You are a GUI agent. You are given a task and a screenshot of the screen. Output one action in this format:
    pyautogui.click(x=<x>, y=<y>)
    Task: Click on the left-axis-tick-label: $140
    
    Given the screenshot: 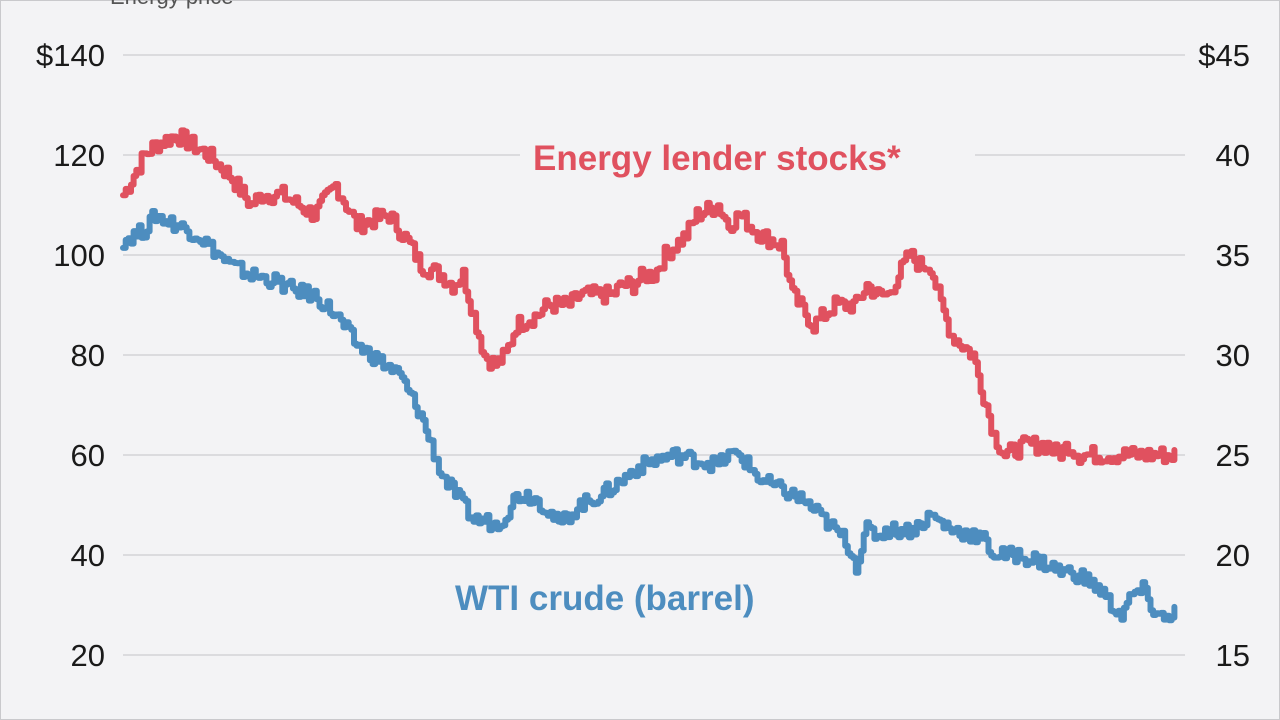 What is the action you would take?
    pyautogui.click(x=70, y=55)
    